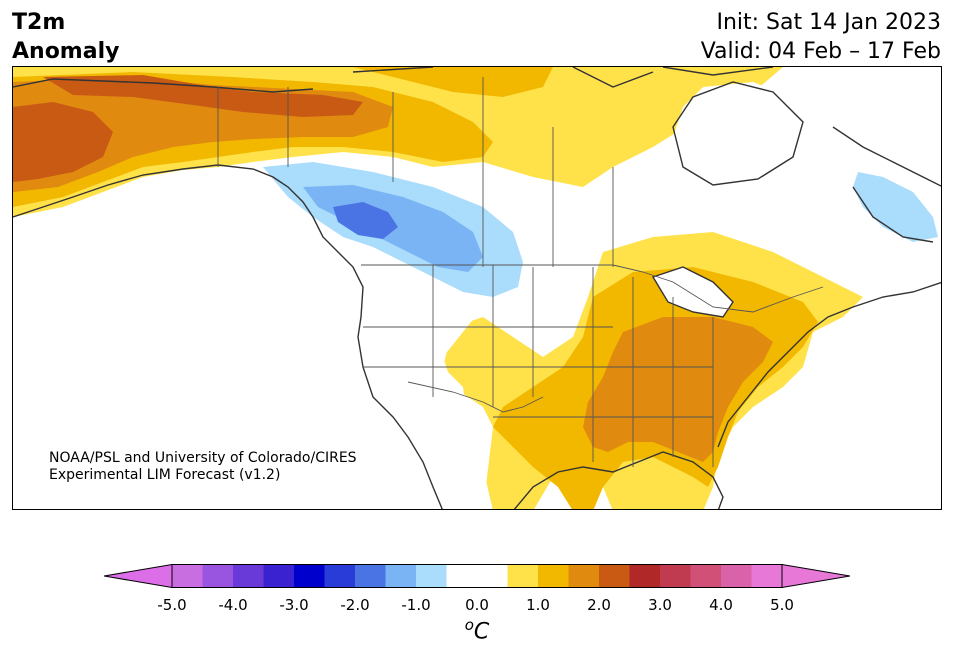 The height and width of the screenshot is (656, 953). I want to click on map-title: T2m Anomaly, so click(65, 37).